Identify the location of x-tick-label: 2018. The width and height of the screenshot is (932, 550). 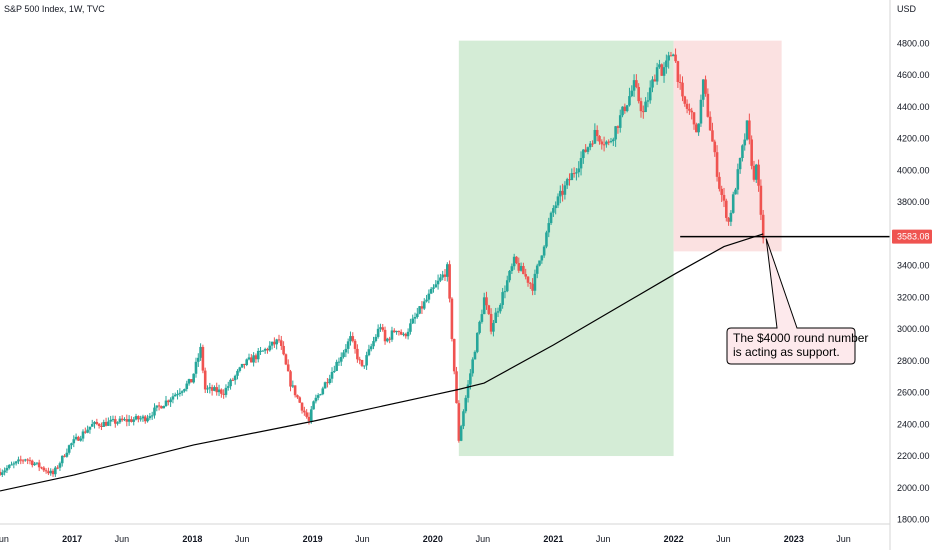
(192, 539).